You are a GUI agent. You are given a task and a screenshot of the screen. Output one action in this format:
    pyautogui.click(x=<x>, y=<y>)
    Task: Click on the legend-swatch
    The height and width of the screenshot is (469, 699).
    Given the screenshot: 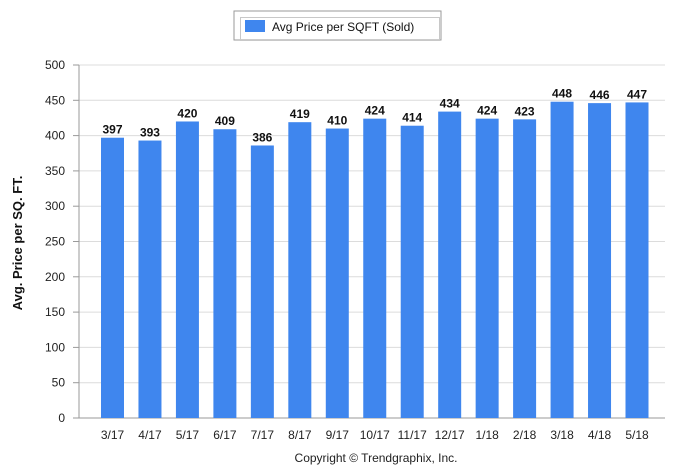 What is the action you would take?
    pyautogui.click(x=255, y=26)
    